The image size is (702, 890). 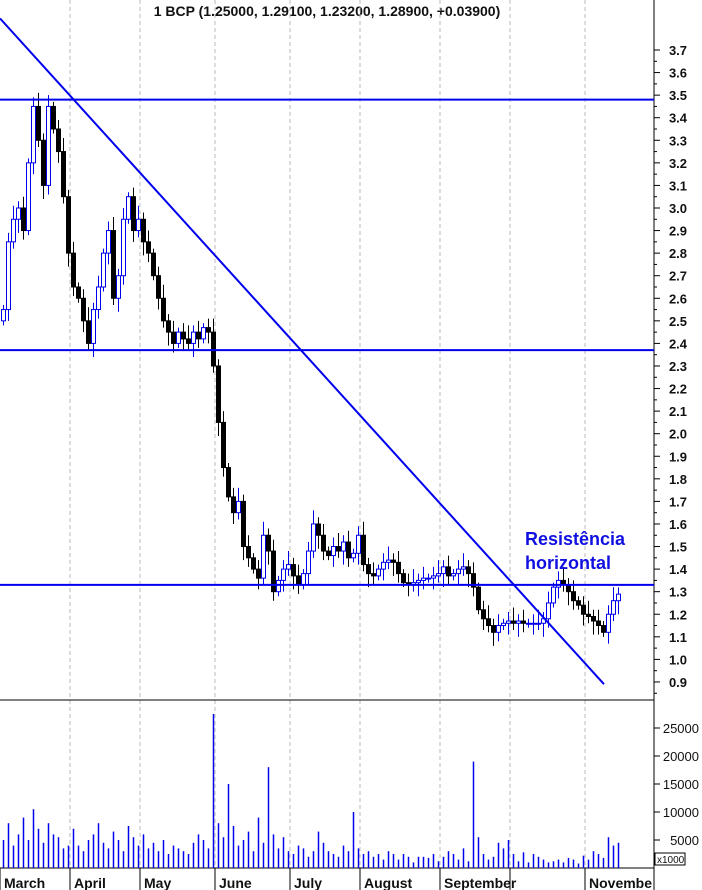 What do you see at coordinates (678, 163) in the screenshot?
I see `price-tick-label: 3.2` at bounding box center [678, 163].